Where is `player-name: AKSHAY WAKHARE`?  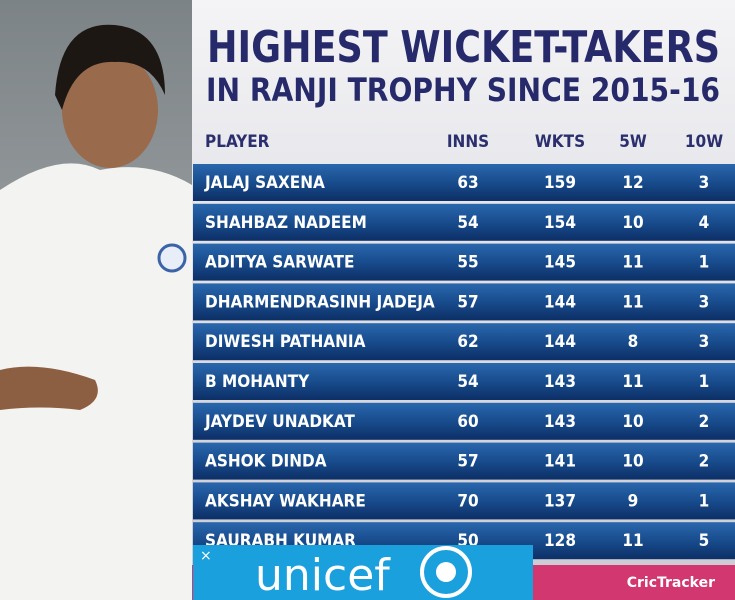
player-name: AKSHAY WAKHARE is located at coordinates (285, 501).